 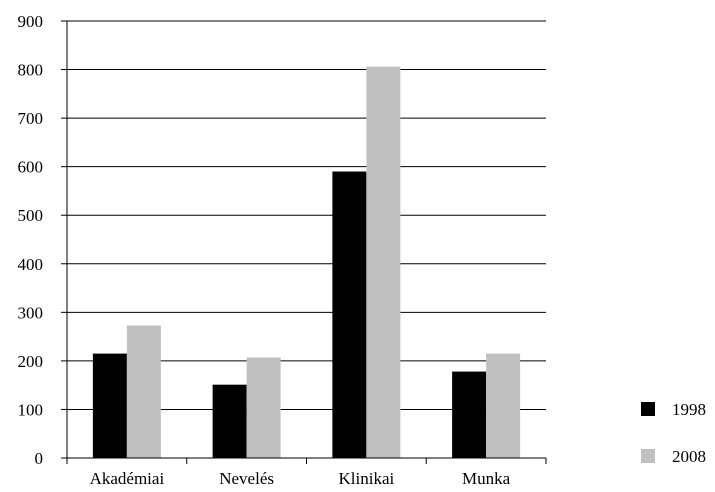 I want to click on legend: 1998 2008, so click(x=673, y=433).